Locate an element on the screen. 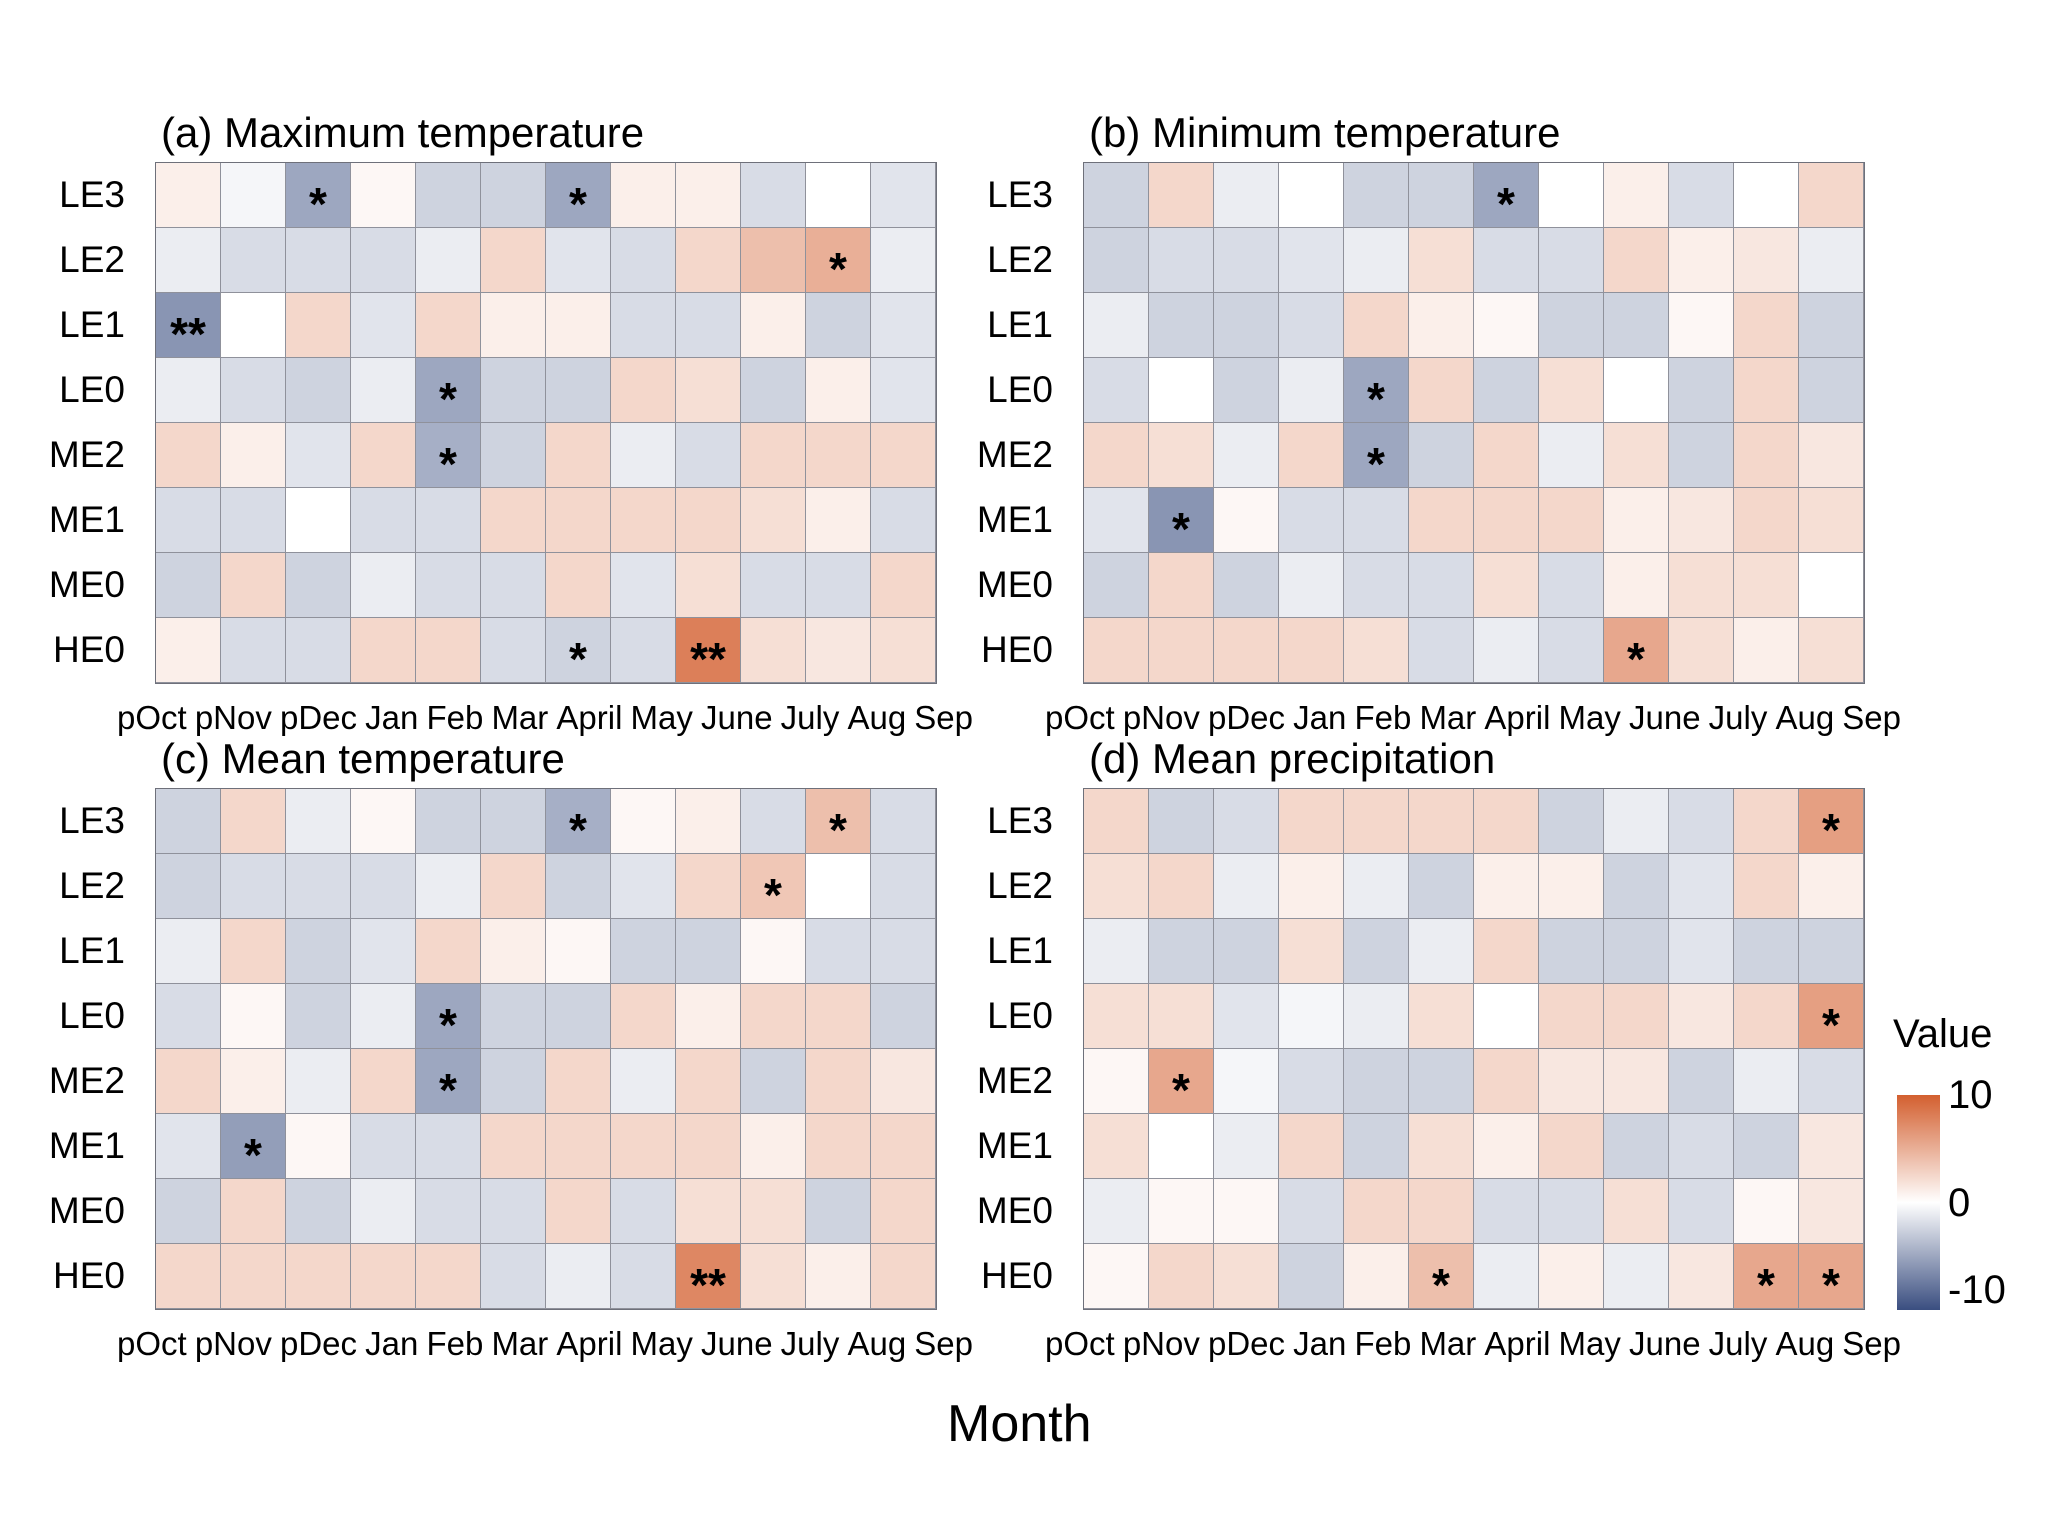 This screenshot has height=1536, width=2048. x-tick-label: Aug is located at coordinates (1805, 717).